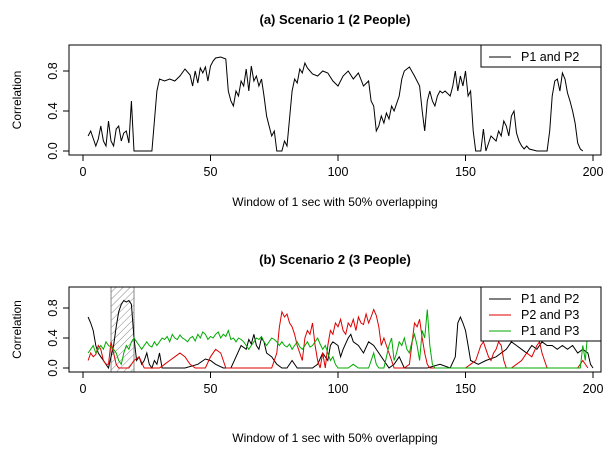 Image resolution: width=611 pixels, height=453 pixels. I want to click on legend: P1 and P2, so click(541, 56).